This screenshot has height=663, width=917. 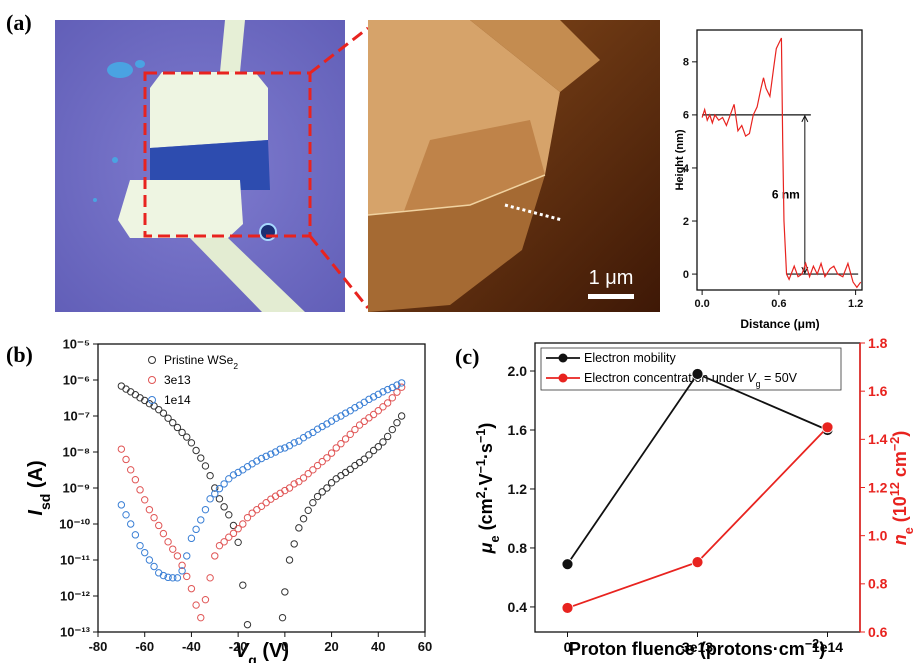 I want to click on y2-tick-label: 1.0, so click(x=878, y=536).